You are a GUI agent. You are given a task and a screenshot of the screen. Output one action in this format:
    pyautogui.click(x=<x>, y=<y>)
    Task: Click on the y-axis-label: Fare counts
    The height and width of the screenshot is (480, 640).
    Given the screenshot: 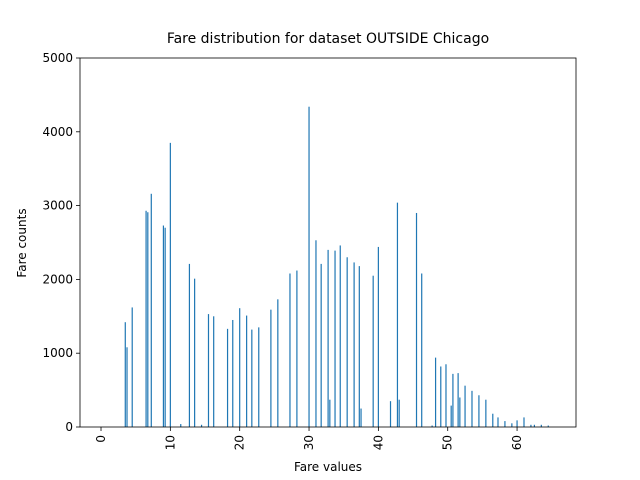 What is the action you would take?
    pyautogui.click(x=22, y=242)
    